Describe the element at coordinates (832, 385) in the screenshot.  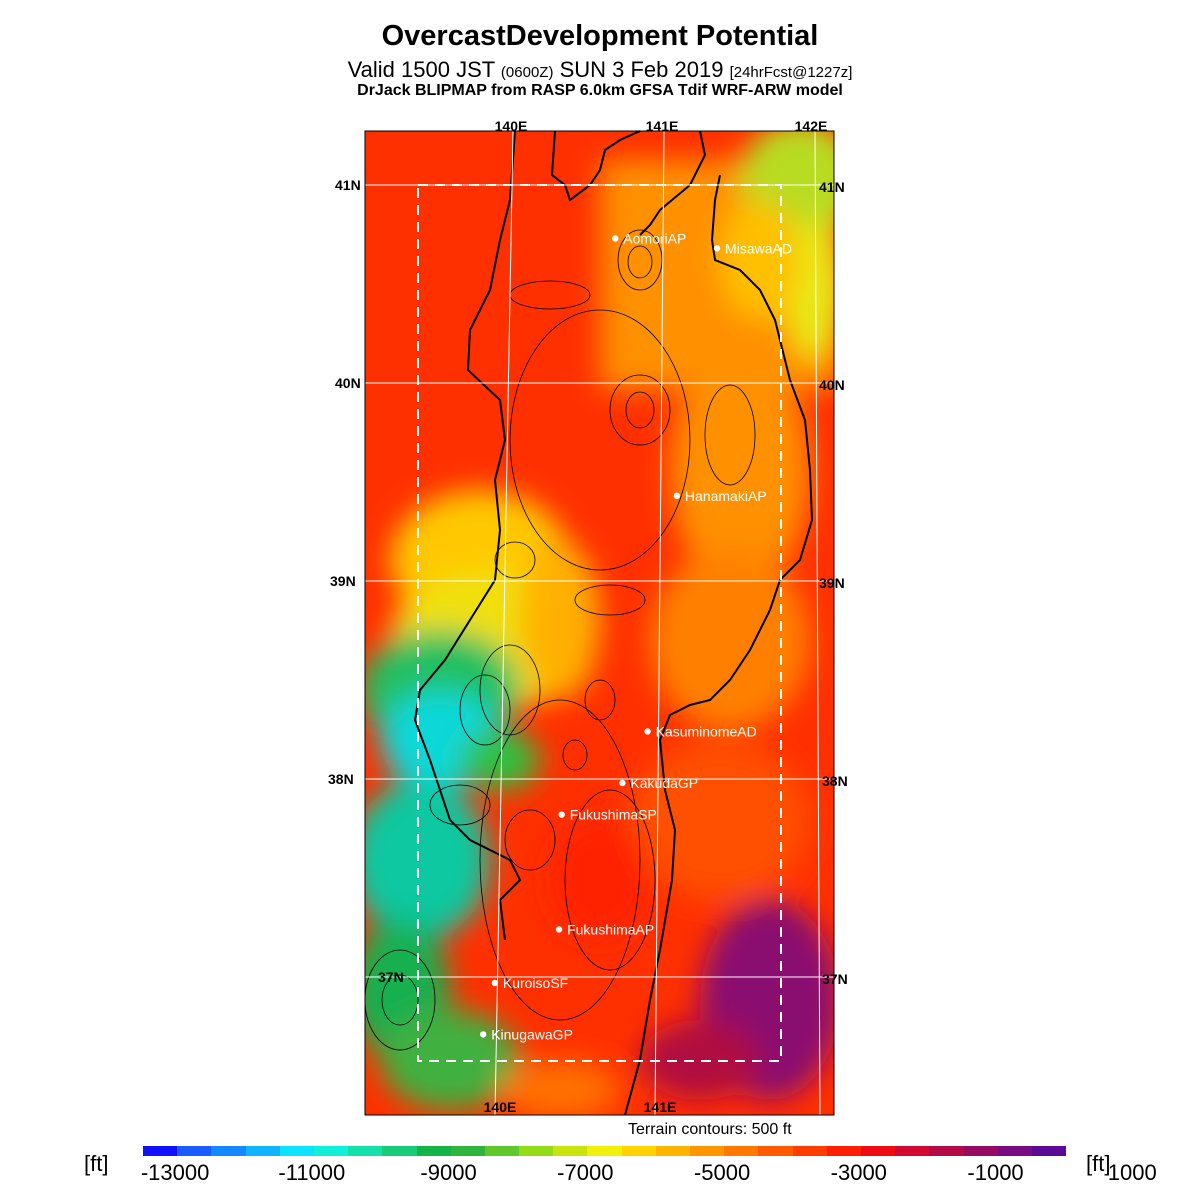
I see `lat-label-right: 40N` at that location.